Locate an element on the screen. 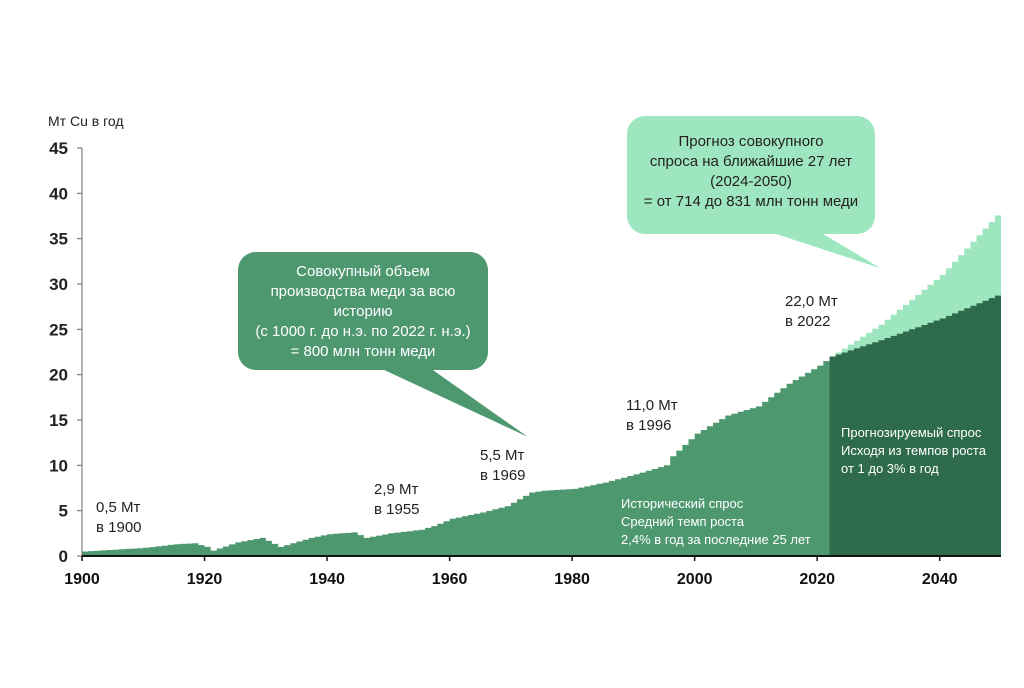 The image size is (1024, 688). x-tick-label: 1920 is located at coordinates (205, 579).